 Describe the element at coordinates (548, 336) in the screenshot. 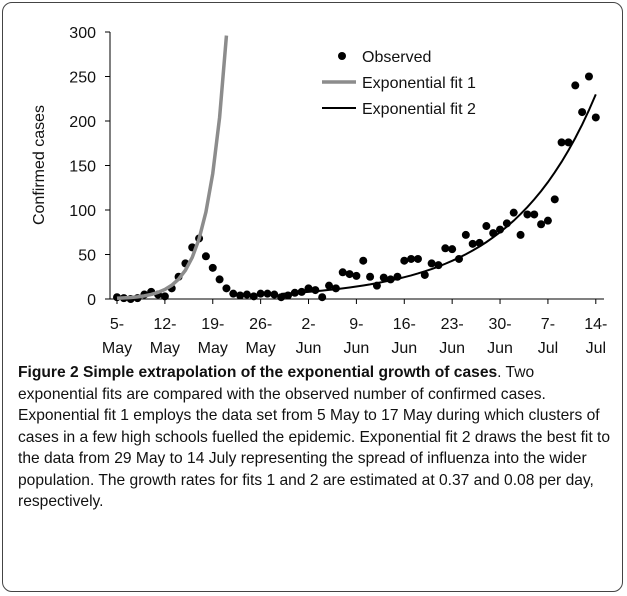

I see `x-tick-label: 7-Jul` at that location.